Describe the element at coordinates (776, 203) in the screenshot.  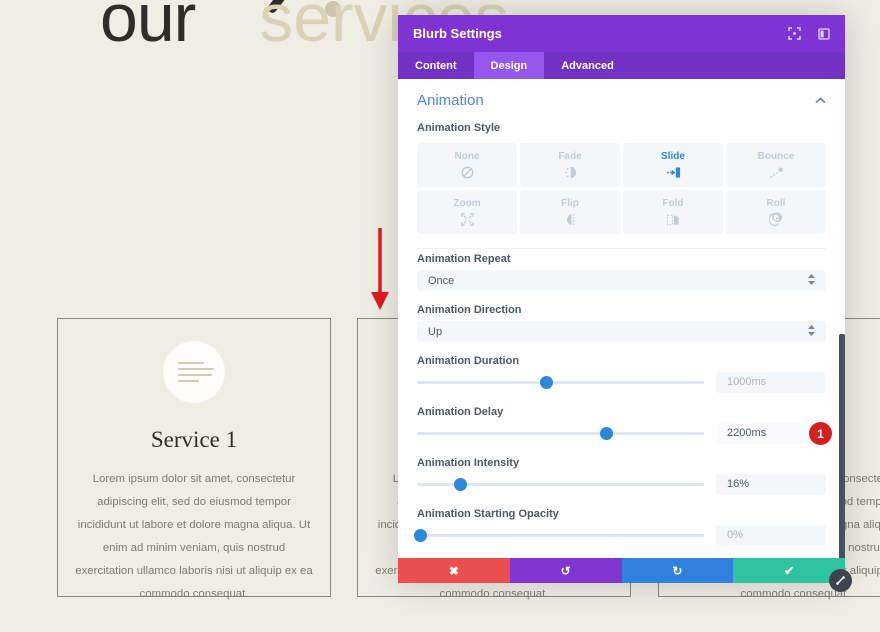
I see `option-label: Roll` at that location.